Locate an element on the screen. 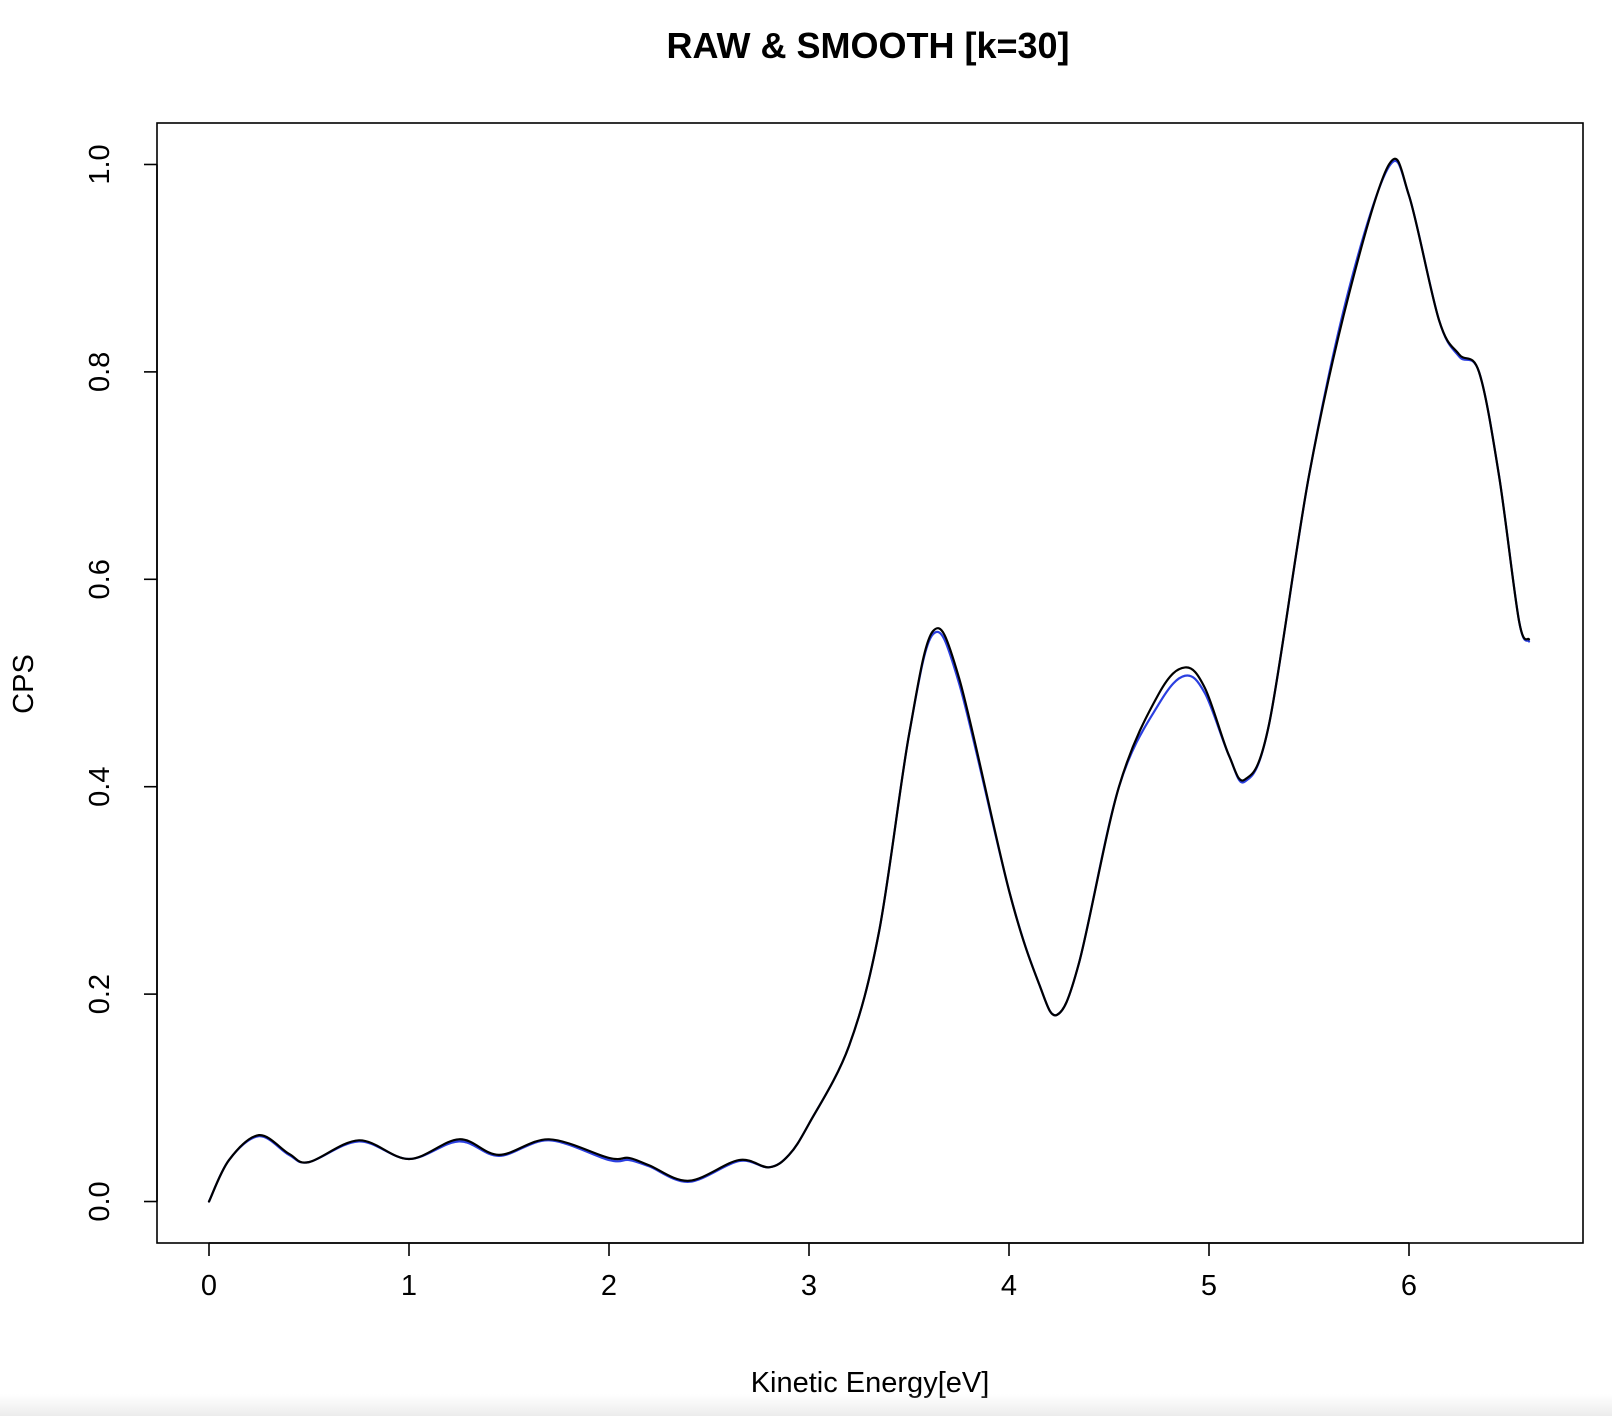  window-bottom-edge is located at coordinates (806, 1405).